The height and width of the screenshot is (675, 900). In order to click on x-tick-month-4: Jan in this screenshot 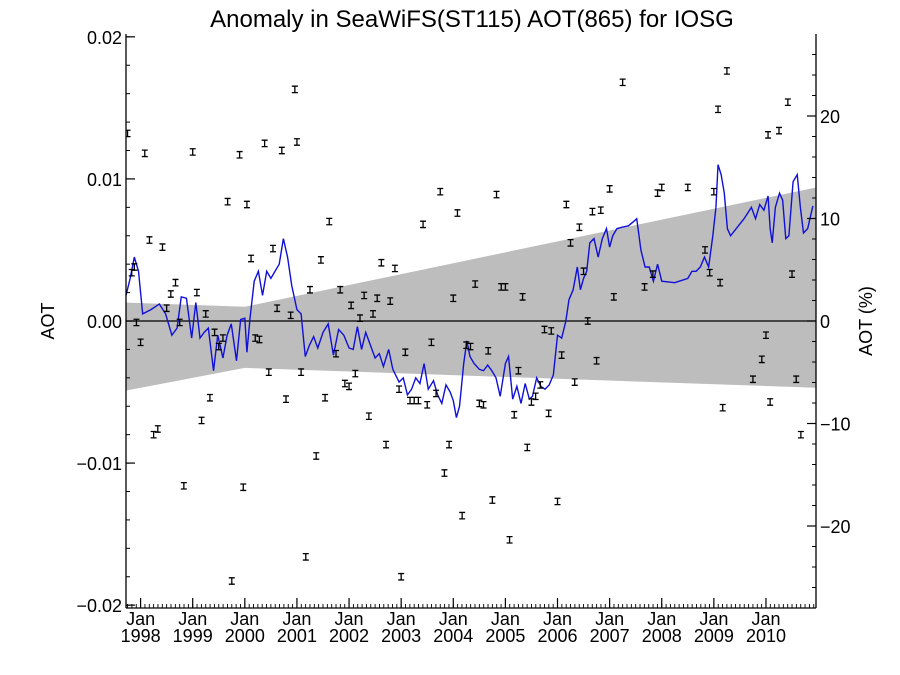, I will do `click(349, 619)`.